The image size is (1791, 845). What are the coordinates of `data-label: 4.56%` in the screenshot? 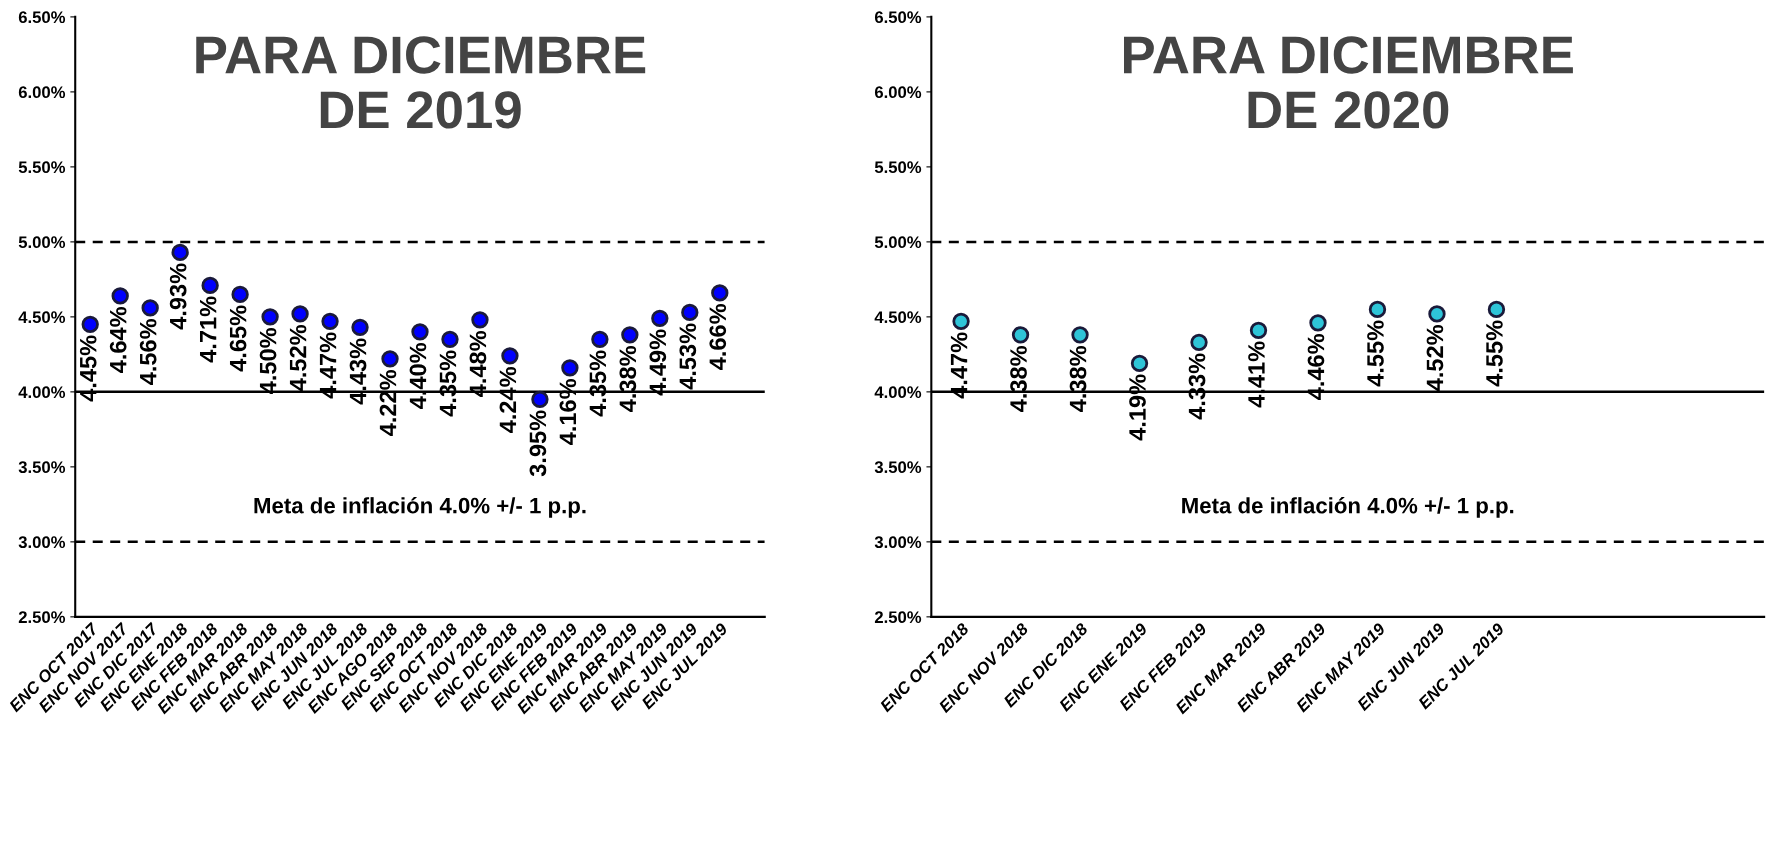 It's located at (148, 351).